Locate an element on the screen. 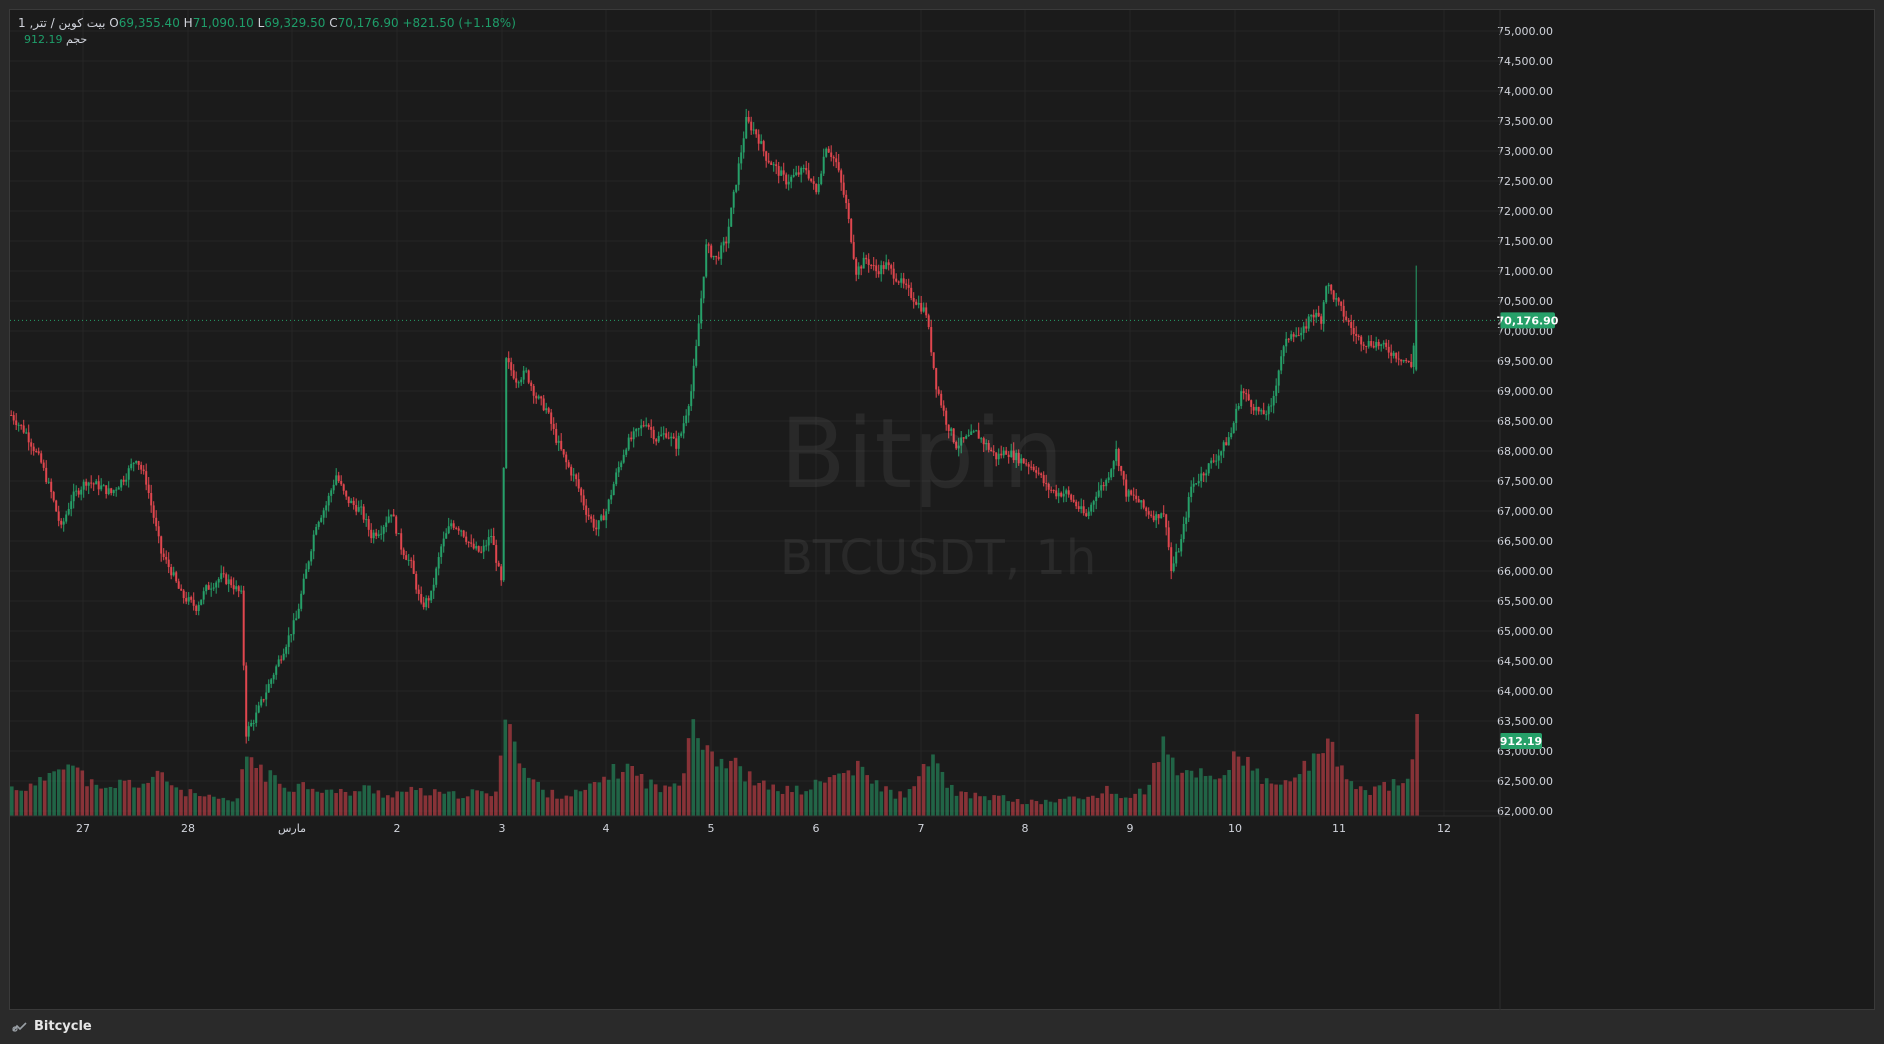  brand: Bitcycle is located at coordinates (52, 1026).